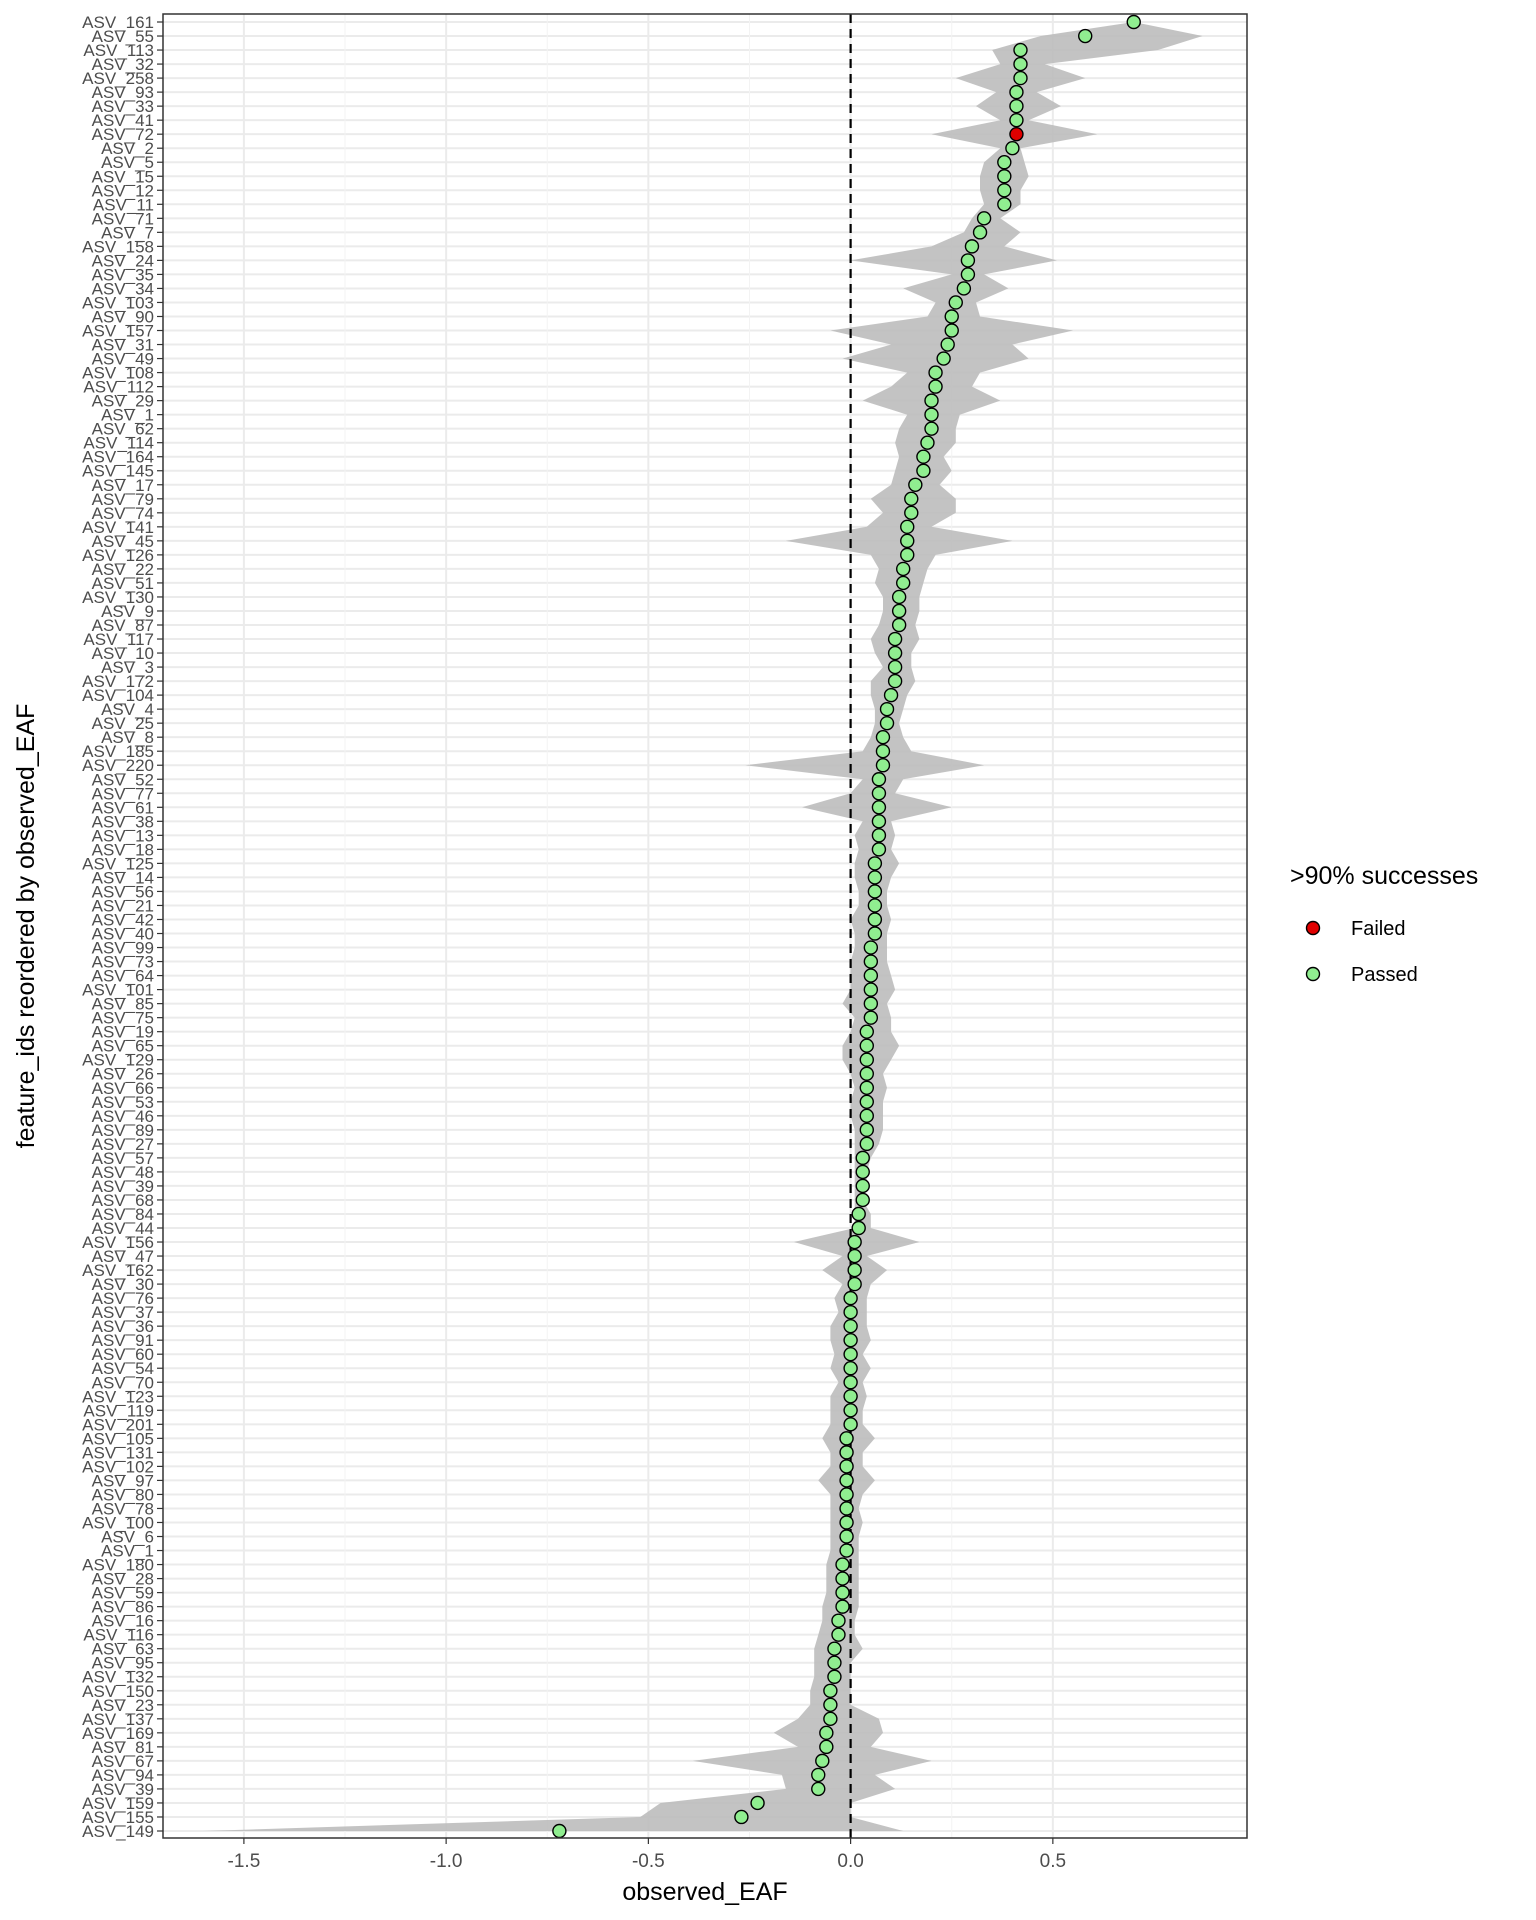 This screenshot has height=1920, width=1536. Describe the element at coordinates (123, 1046) in the screenshot. I see `y-tick-label: ASV_65` at that location.